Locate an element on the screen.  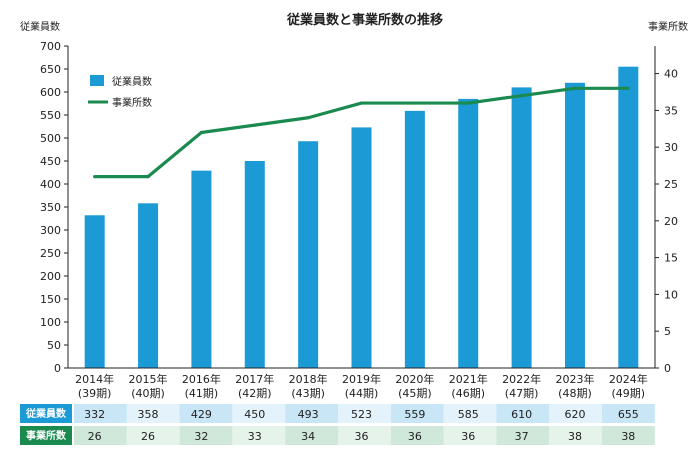
y-left-tick-label: 600 is located at coordinates (50, 92).